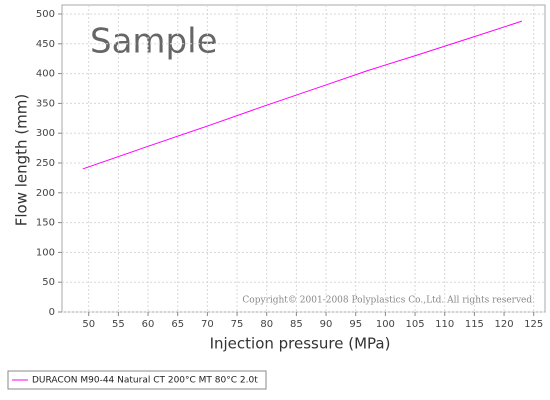  I want to click on x-tick-label: 125, so click(533, 324).